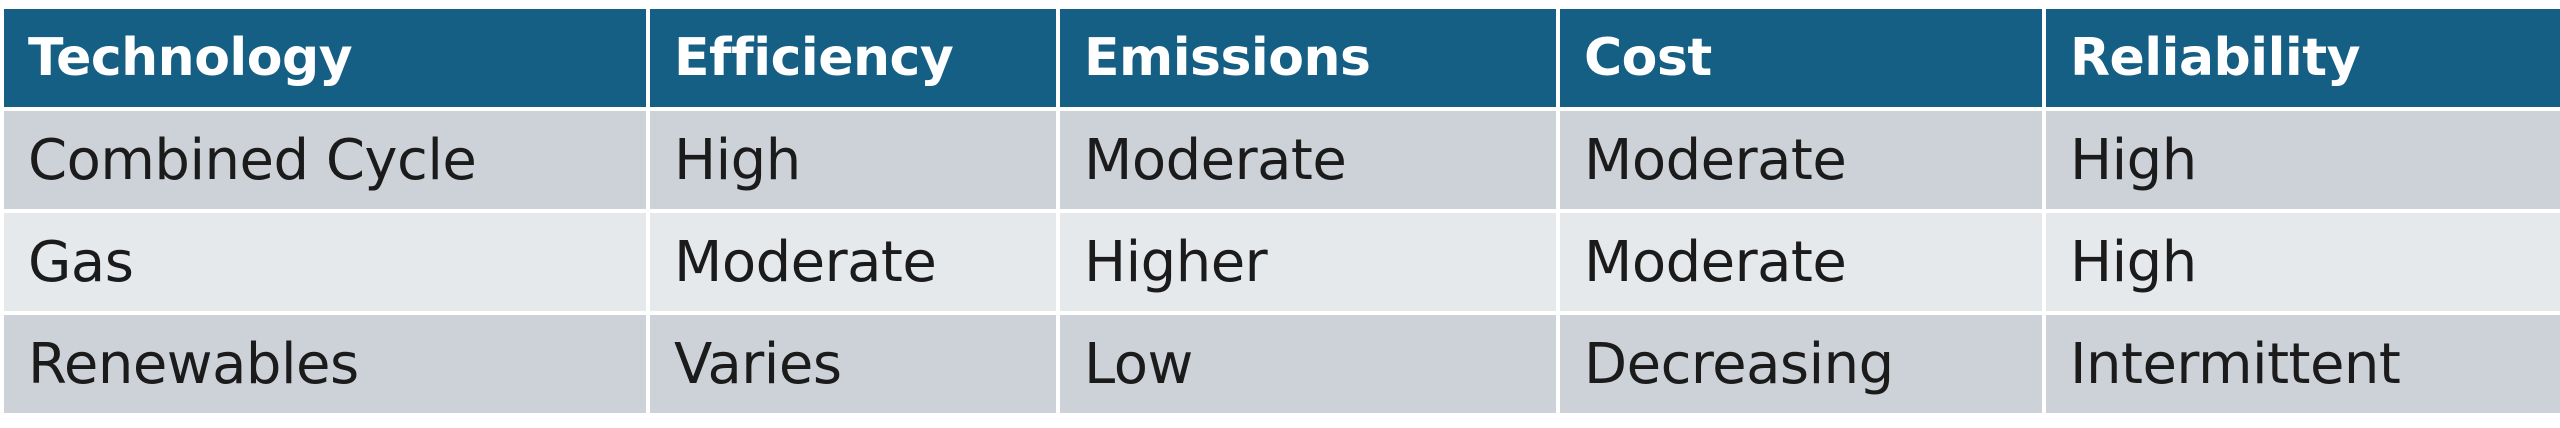  Describe the element at coordinates (2301, 58) in the screenshot. I see `header-reliability: Reliability` at that location.